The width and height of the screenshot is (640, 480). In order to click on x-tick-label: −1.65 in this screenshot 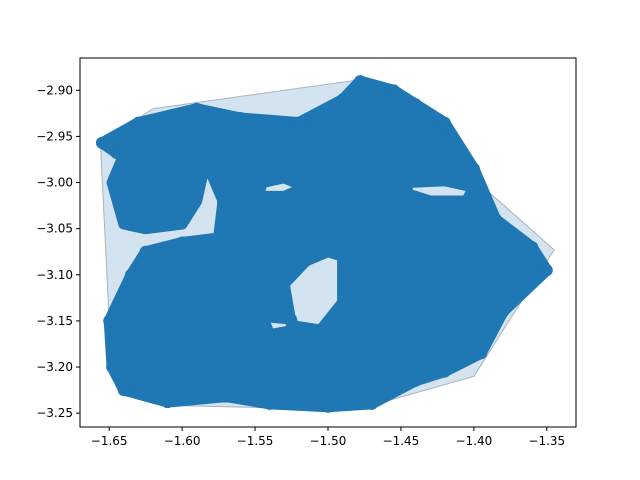, I will do `click(109, 441)`.